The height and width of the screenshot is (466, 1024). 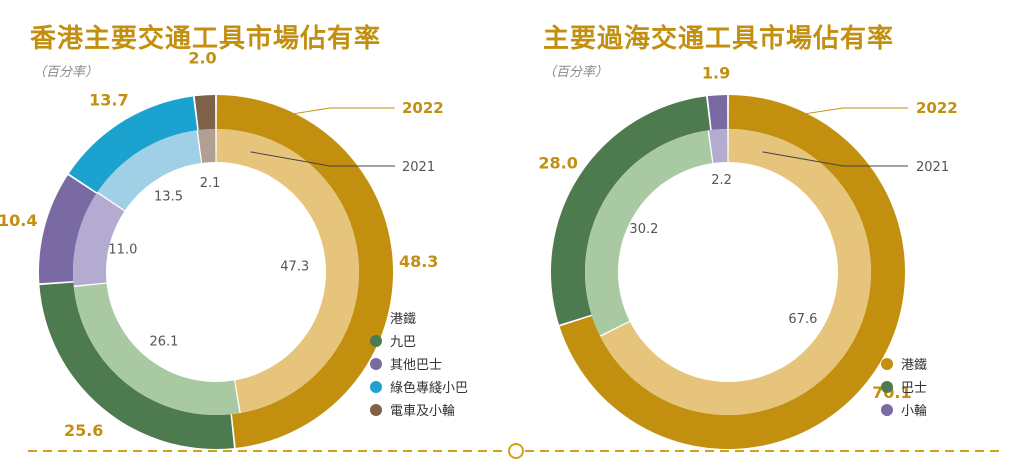 I want to click on inner-ring-value-label-2: 11.0, so click(x=122, y=250).